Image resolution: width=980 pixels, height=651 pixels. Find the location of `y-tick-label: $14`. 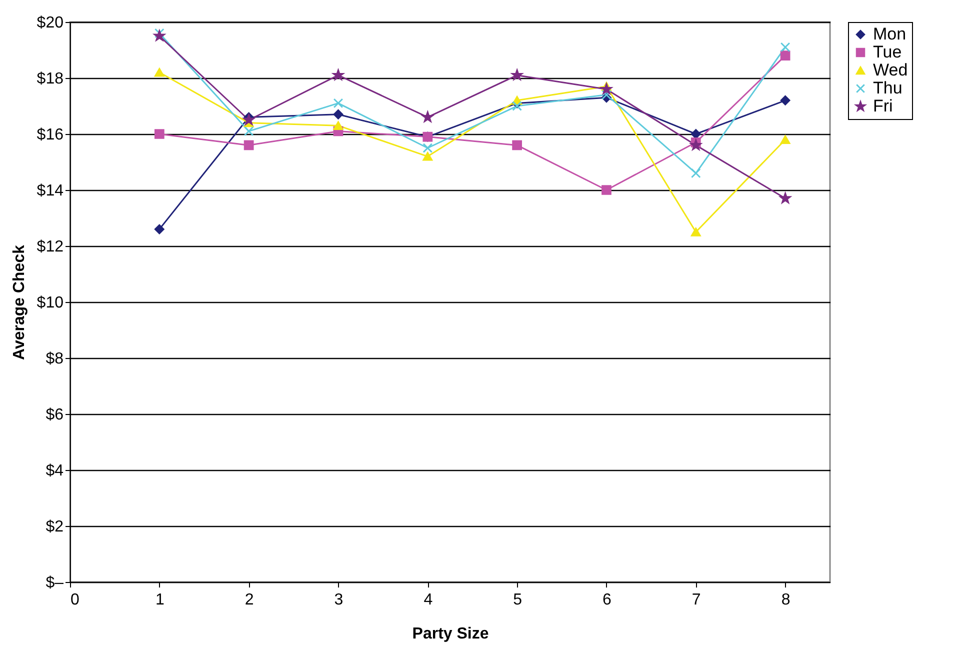

y-tick-label: $14 is located at coordinates (50, 191).